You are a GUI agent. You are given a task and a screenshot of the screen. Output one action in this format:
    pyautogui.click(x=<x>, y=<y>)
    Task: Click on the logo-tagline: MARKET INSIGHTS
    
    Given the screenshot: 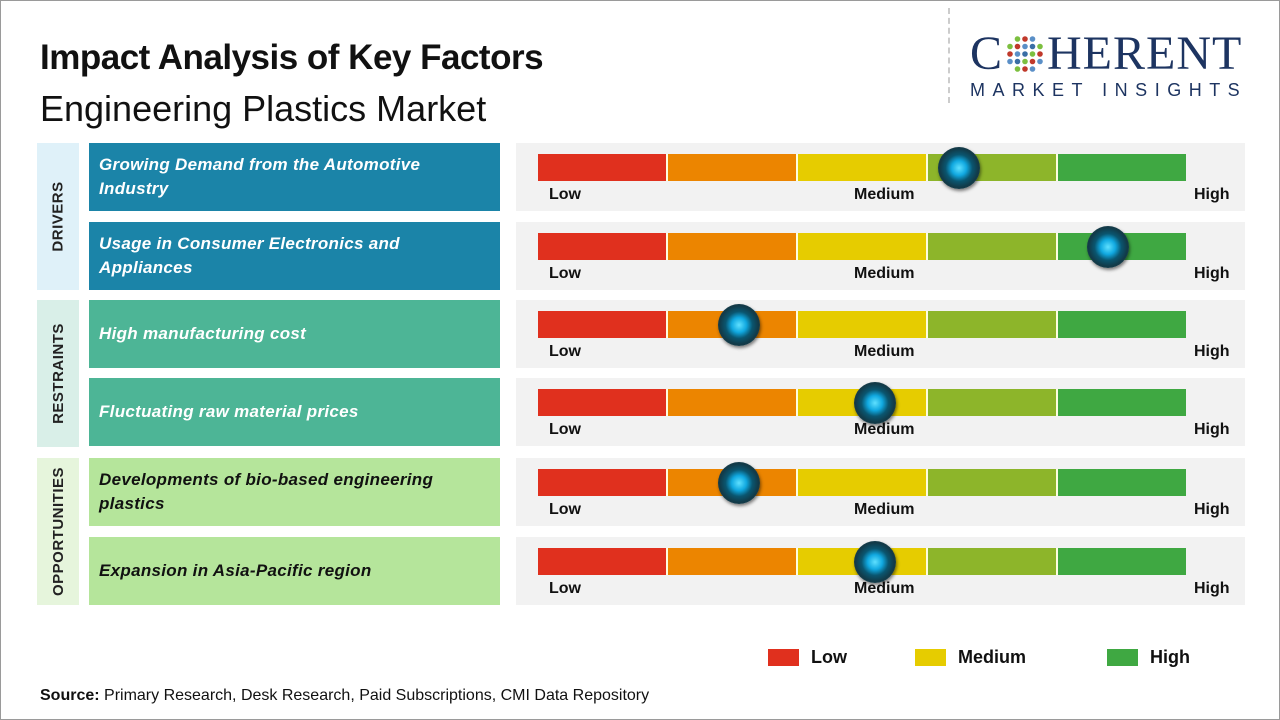 What is the action you would take?
    pyautogui.click(x=1109, y=90)
    